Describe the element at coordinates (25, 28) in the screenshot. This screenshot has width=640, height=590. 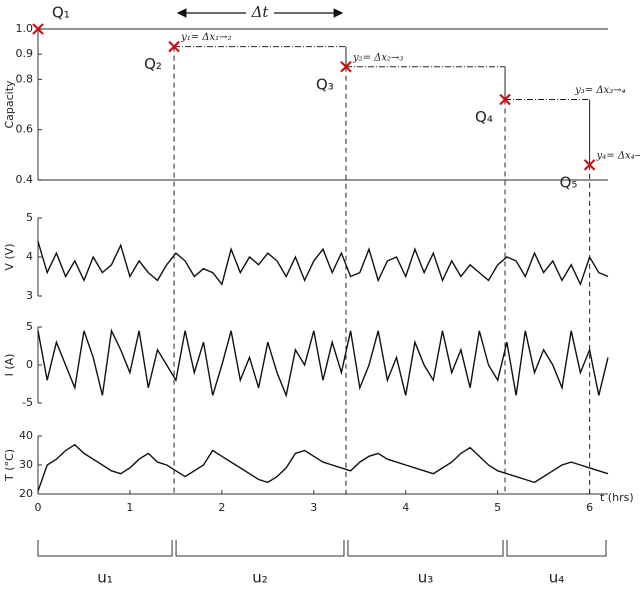
I see `y-tick-label: 1.0` at that location.